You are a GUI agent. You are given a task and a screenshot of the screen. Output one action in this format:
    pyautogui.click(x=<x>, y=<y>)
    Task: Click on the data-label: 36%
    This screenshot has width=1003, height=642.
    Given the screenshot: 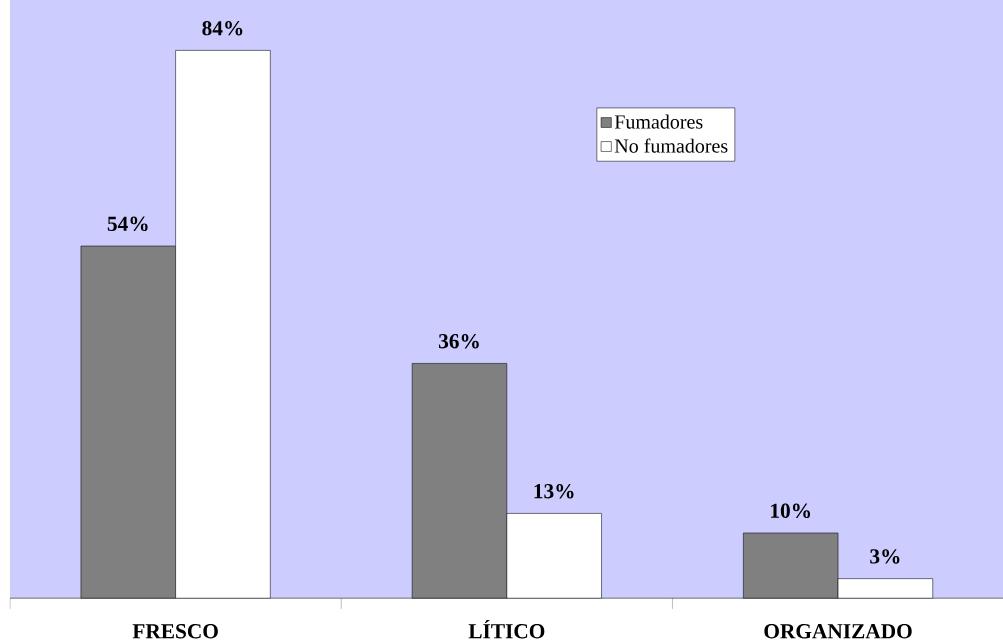 What is the action you would take?
    pyautogui.click(x=458, y=341)
    